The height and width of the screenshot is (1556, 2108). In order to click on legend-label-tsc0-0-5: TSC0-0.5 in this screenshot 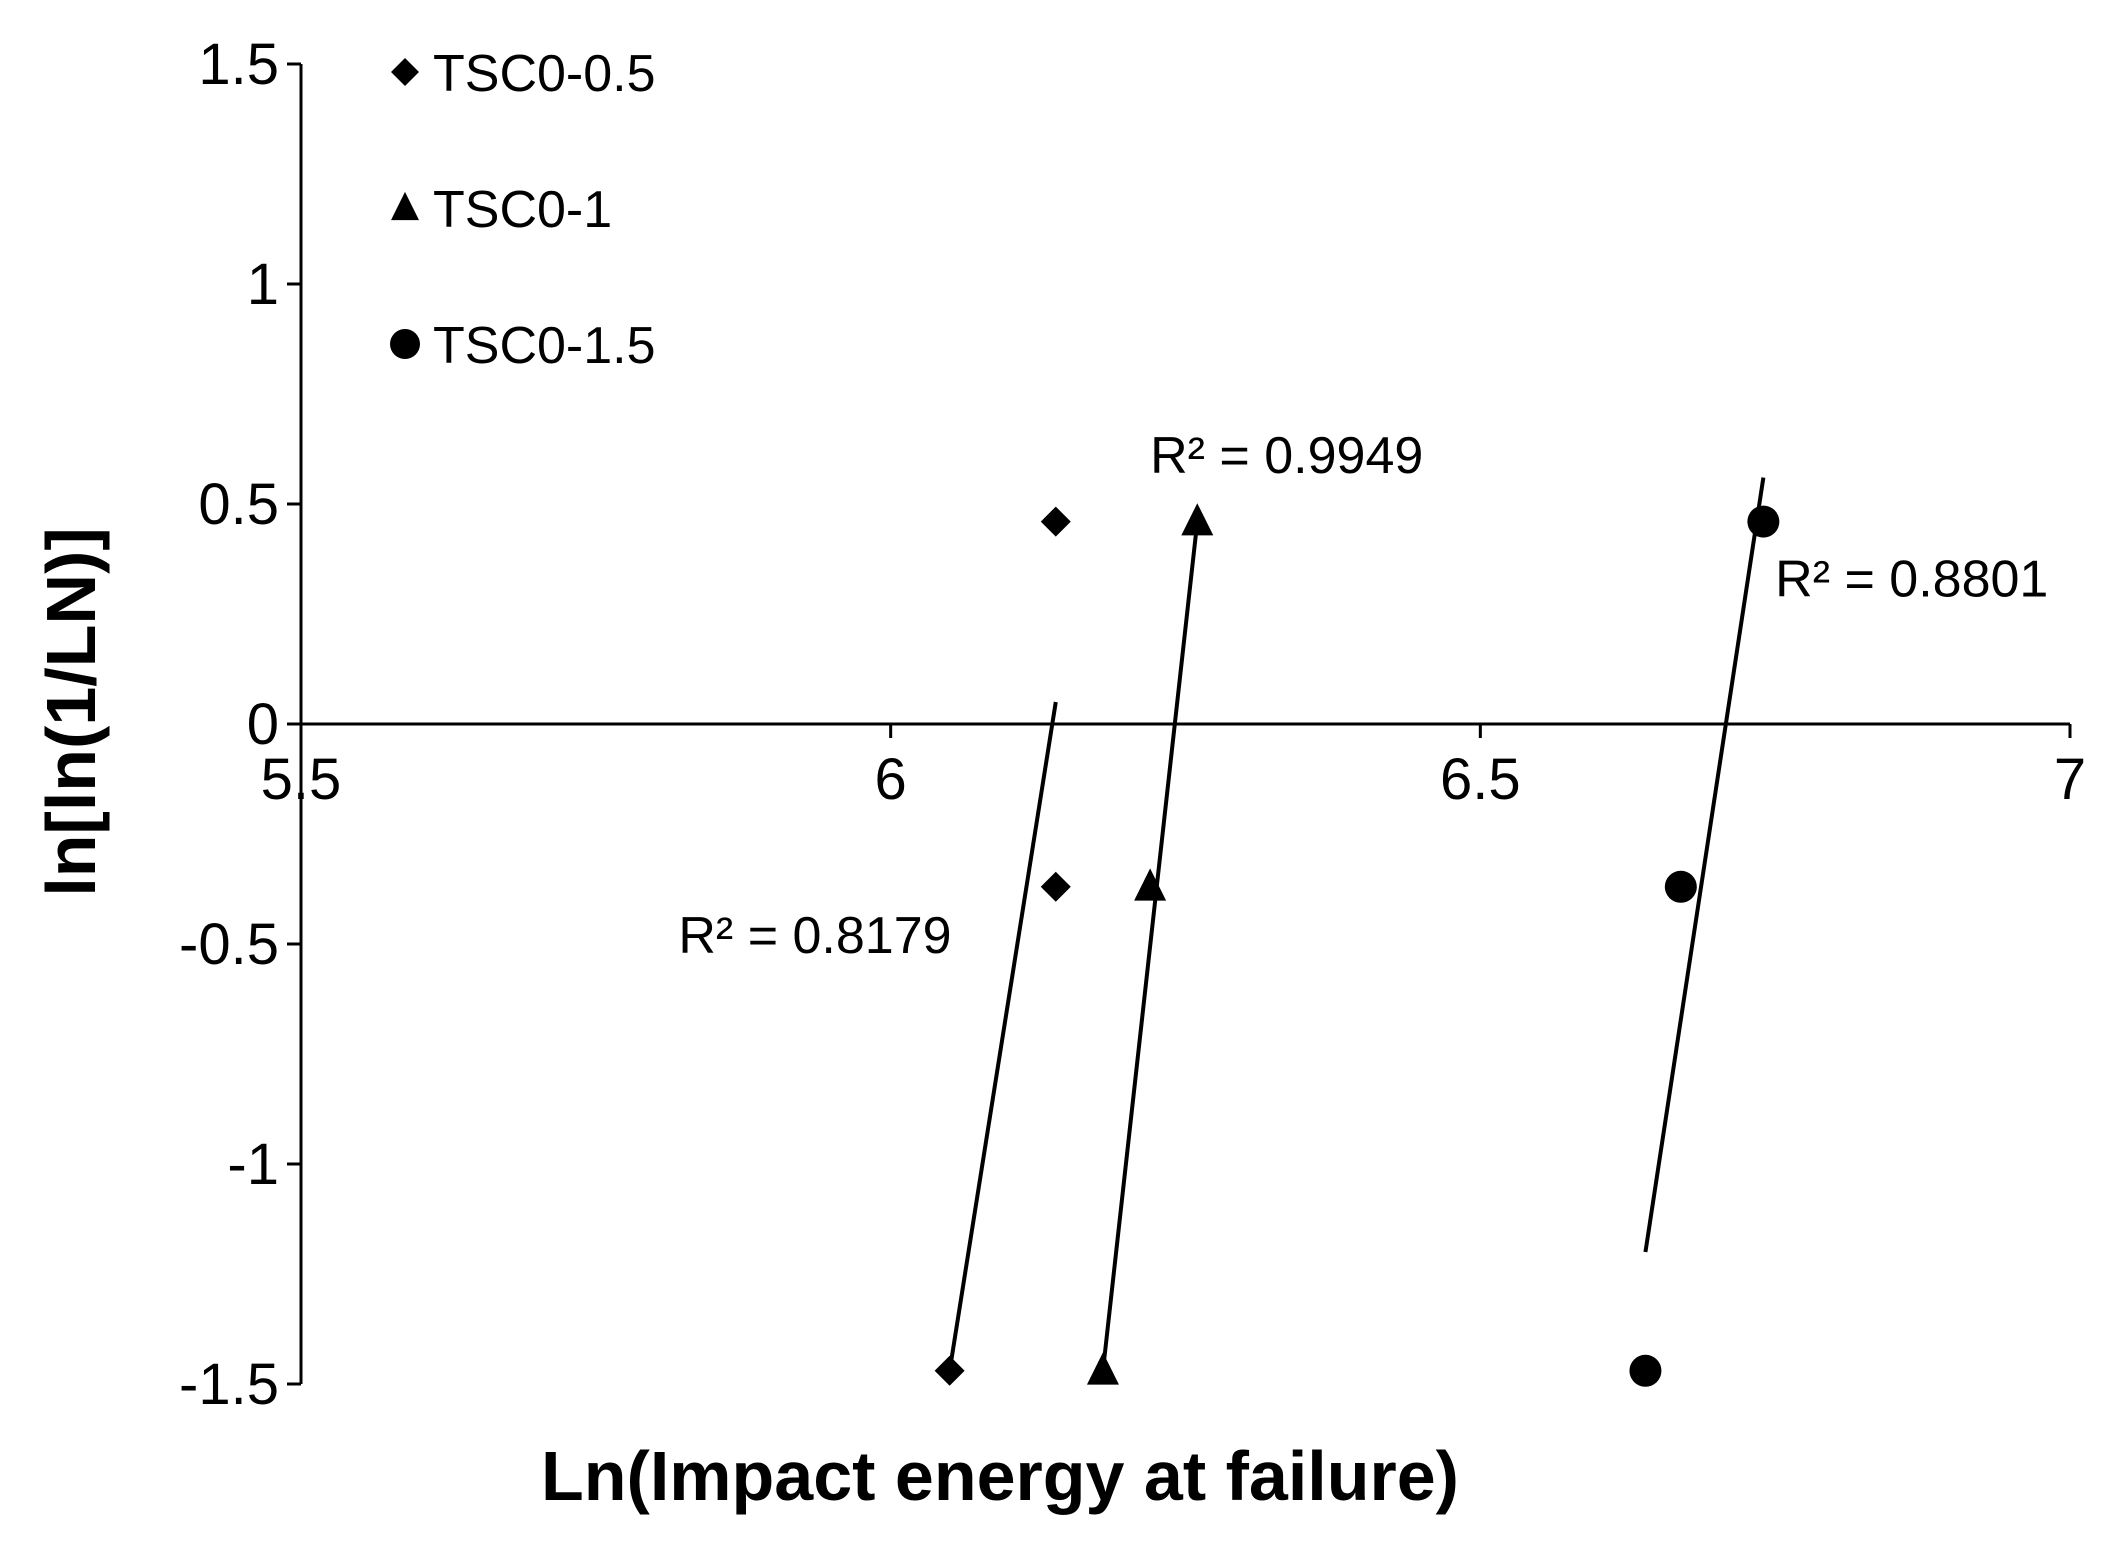, I will do `click(544, 74)`.